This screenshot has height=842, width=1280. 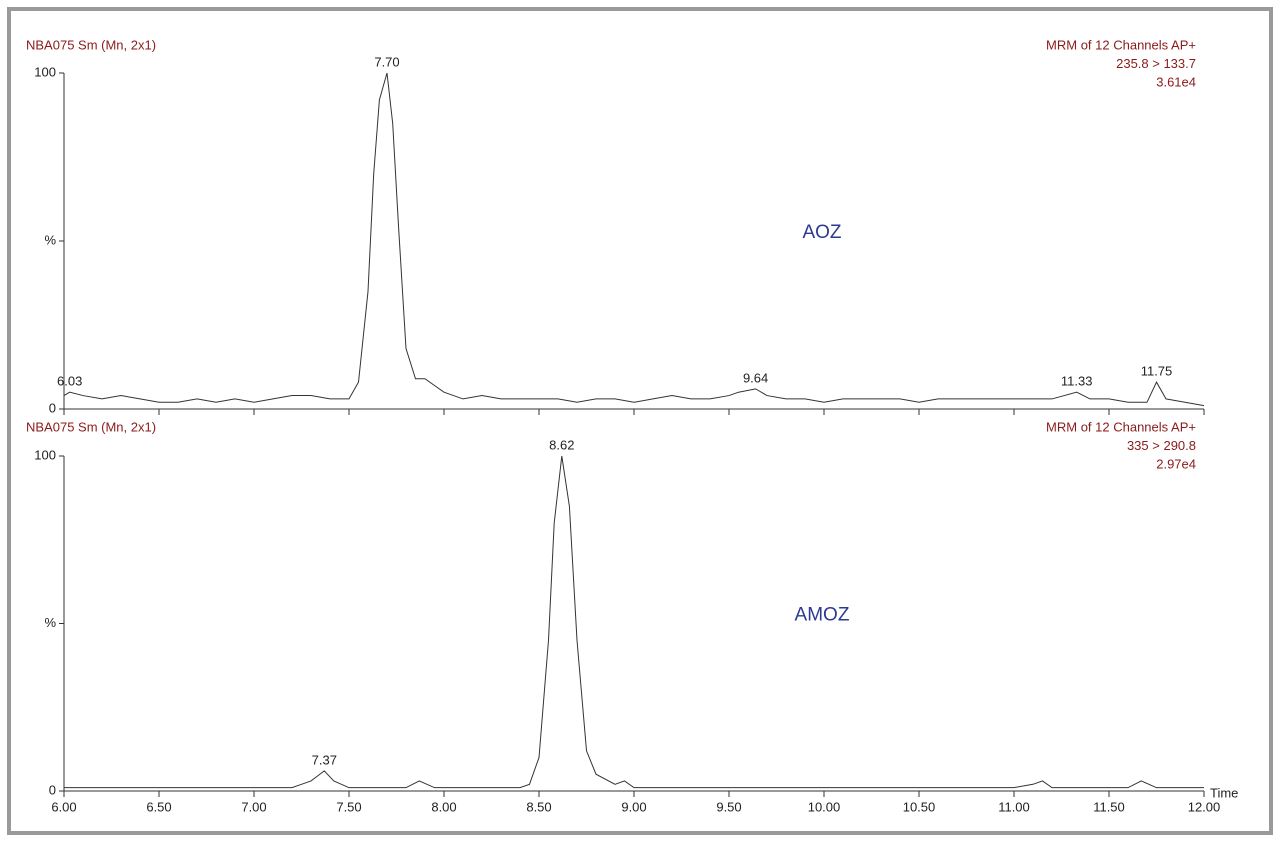 What do you see at coordinates (324, 759) in the screenshot?
I see `peak-label: 7.37` at bounding box center [324, 759].